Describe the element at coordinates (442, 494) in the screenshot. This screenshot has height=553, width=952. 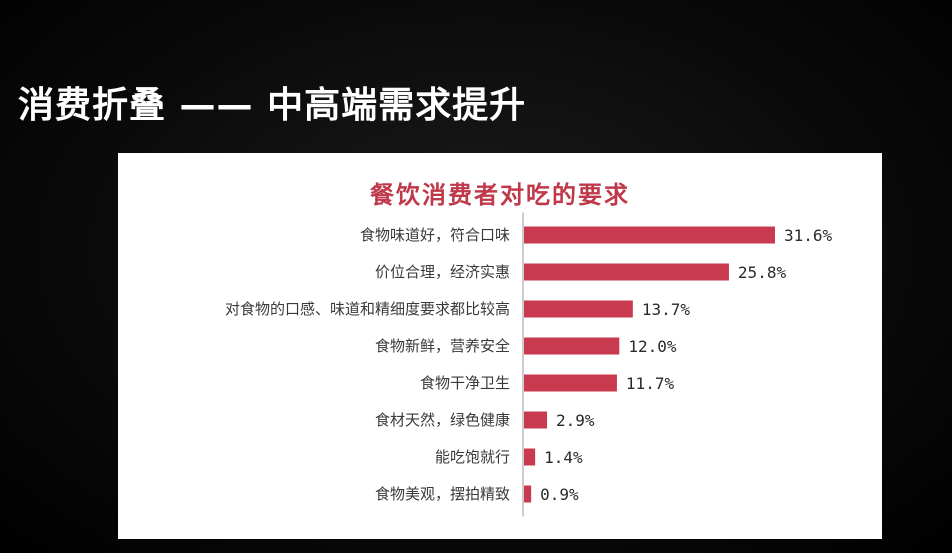
I see `category-label: 食物美观，摆拍精致` at that location.